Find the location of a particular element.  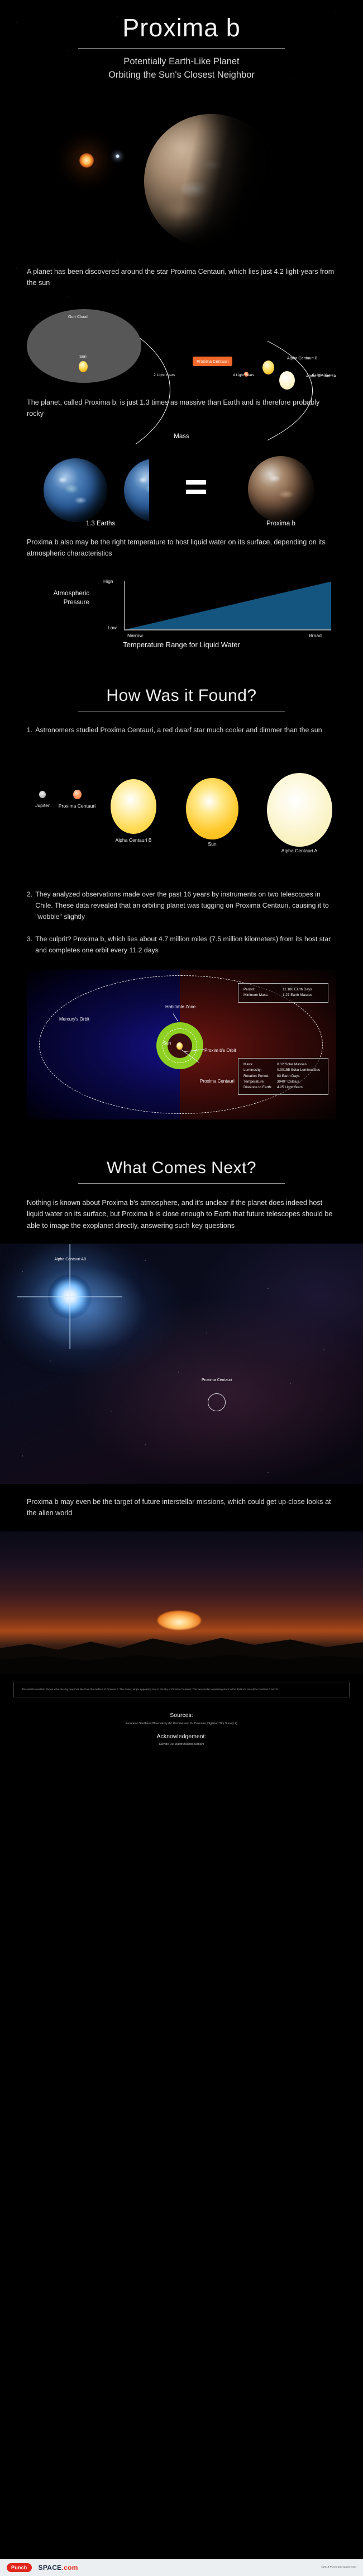

galaxy-starfield is located at coordinates (181, 1364).